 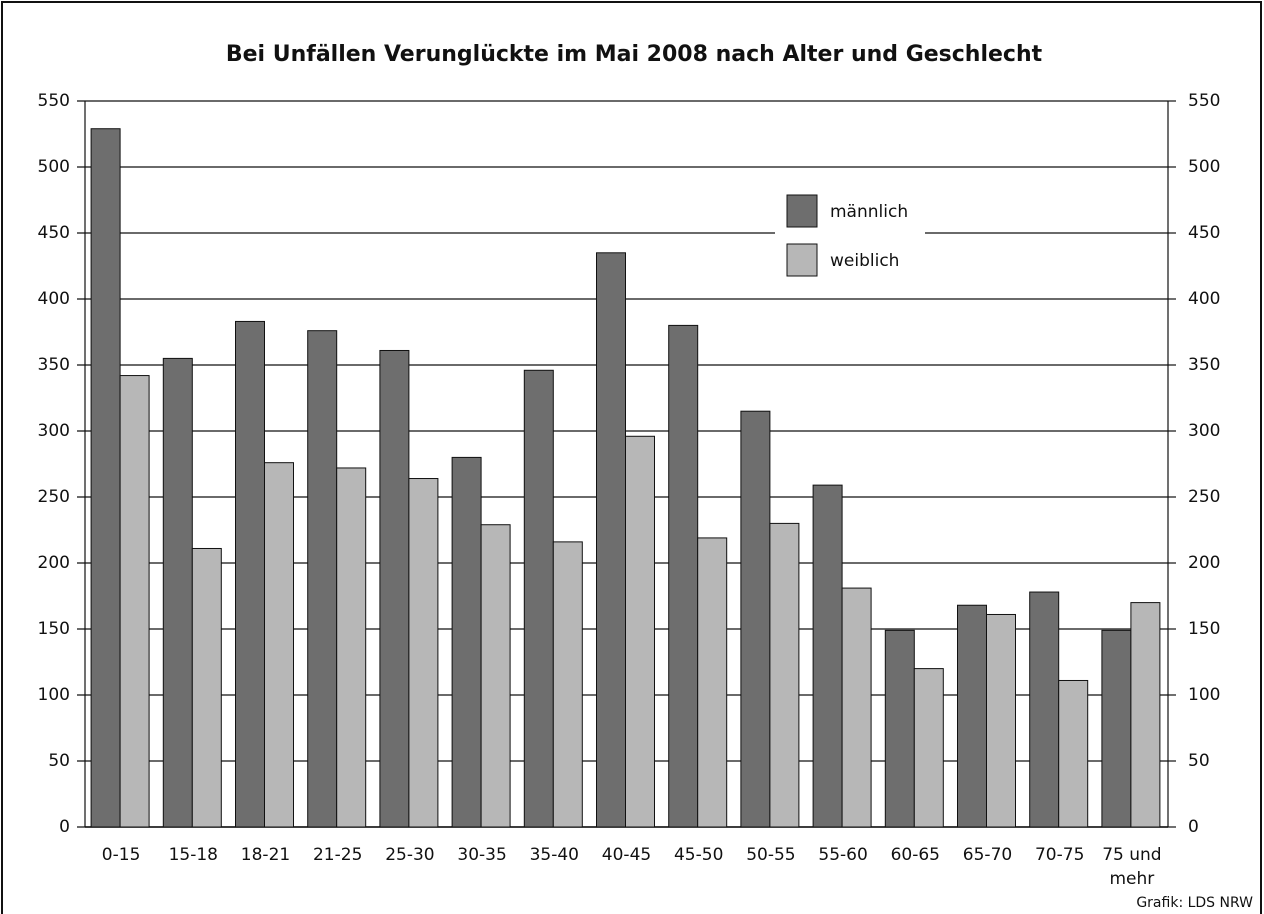 What do you see at coordinates (626, 855) in the screenshot?
I see `x-tick-label: 40-45` at bounding box center [626, 855].